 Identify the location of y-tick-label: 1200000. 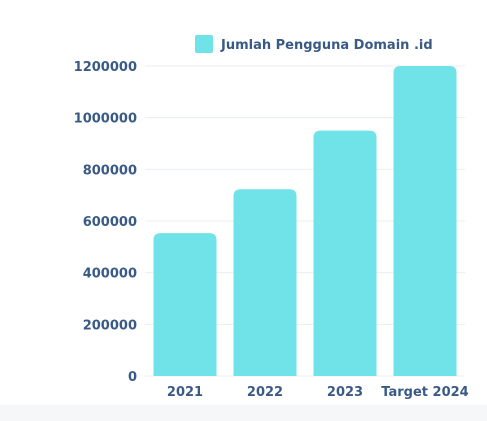
(105, 67).